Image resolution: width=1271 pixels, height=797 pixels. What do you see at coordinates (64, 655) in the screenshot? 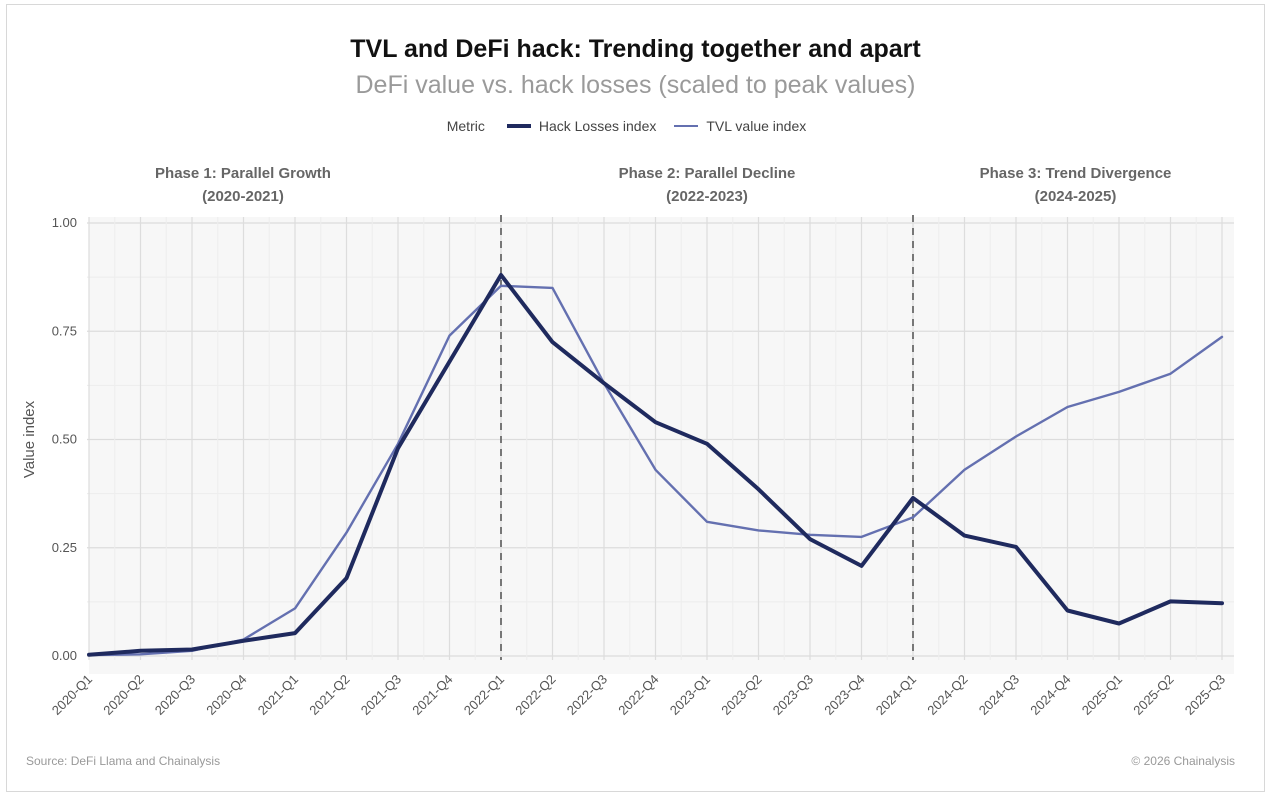
I see `y-tick-label: 0.00` at bounding box center [64, 655].